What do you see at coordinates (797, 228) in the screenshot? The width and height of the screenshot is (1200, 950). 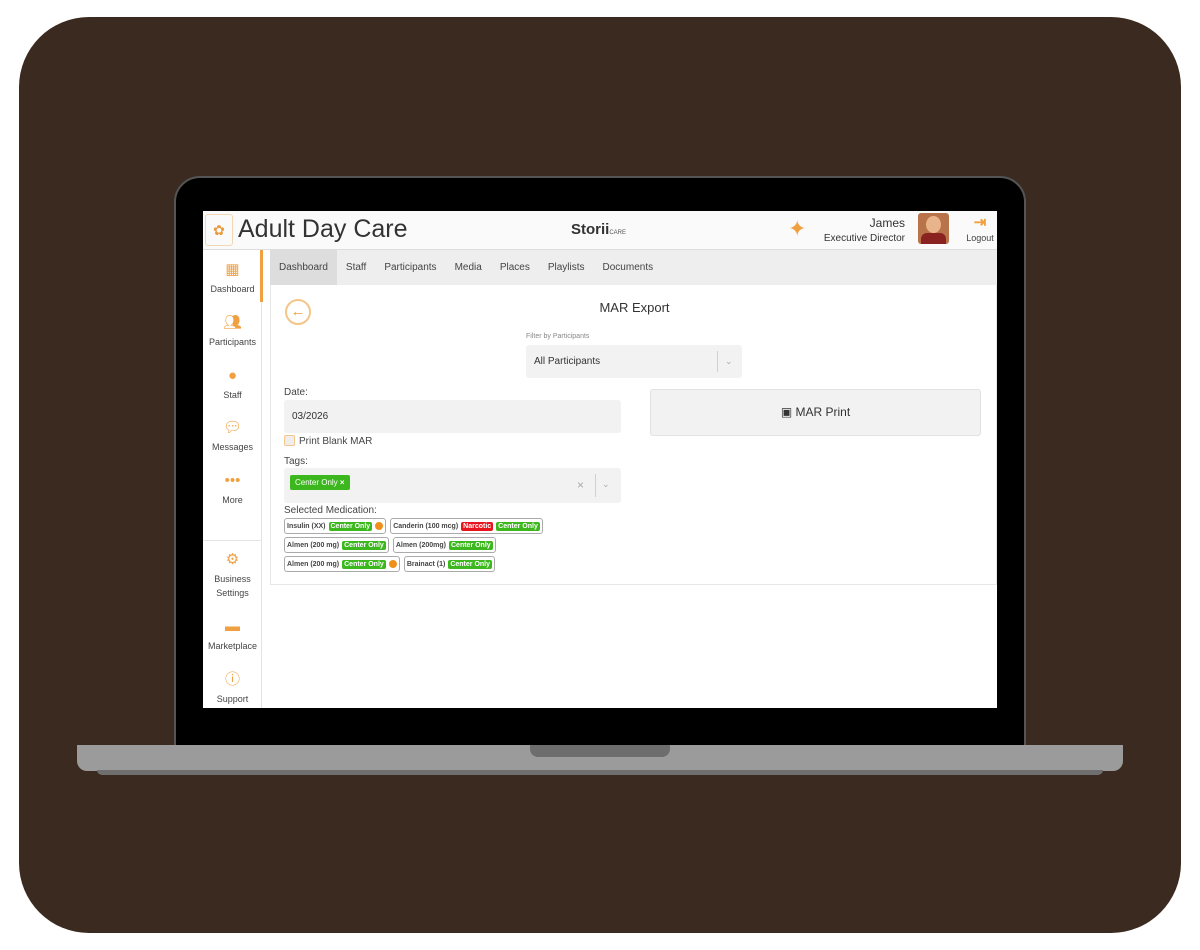 I see `sparkle-icon: ✦` at bounding box center [797, 228].